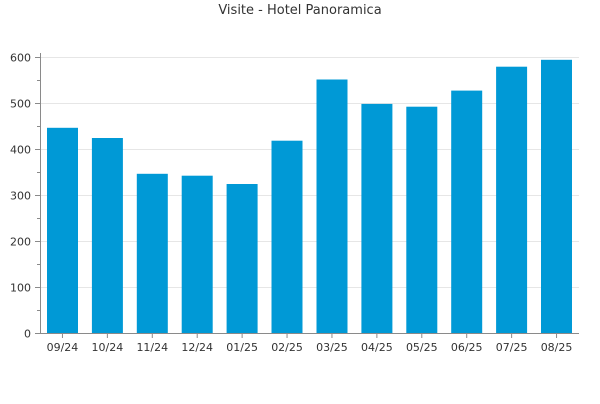 The height and width of the screenshot is (404, 600). I want to click on x-tick-label: 06/25, so click(467, 347).